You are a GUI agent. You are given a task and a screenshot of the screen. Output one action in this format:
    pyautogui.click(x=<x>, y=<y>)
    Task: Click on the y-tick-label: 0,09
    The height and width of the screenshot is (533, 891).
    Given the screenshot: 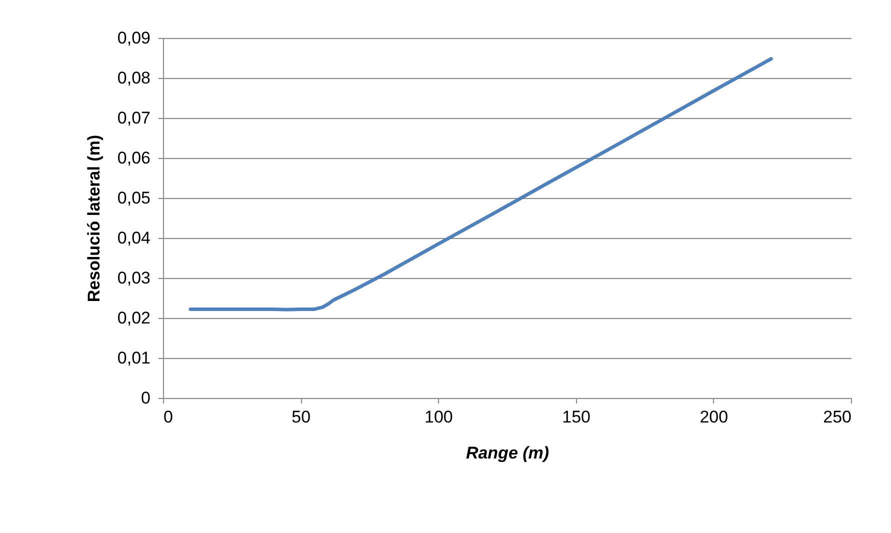 What is the action you would take?
    pyautogui.click(x=133, y=38)
    